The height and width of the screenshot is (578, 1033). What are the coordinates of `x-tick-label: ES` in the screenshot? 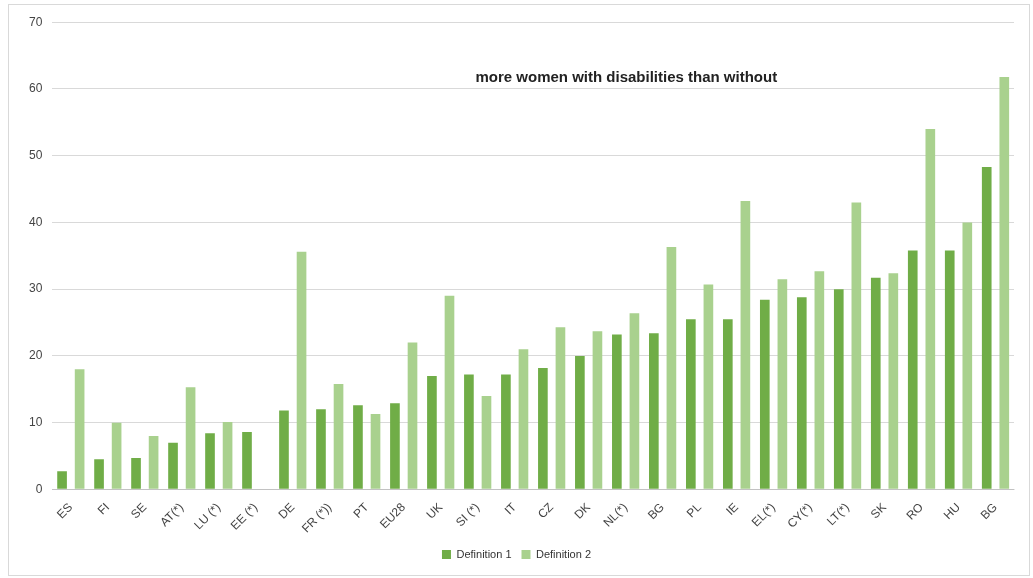 It's located at (65, 511).